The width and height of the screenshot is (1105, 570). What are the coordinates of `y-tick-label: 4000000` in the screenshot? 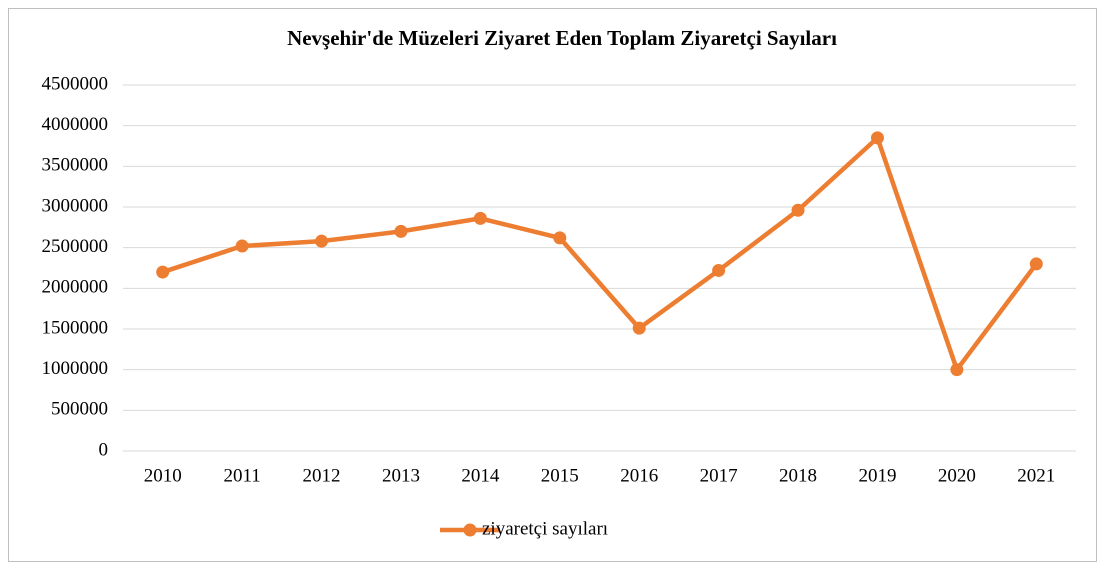 It's located at (75, 124).